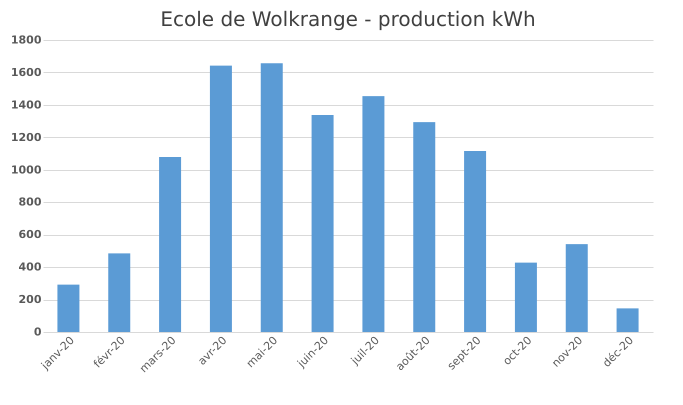 This screenshot has height=405, width=683. Describe the element at coordinates (26, 72) in the screenshot. I see `y-tick-label: 1600` at that location.